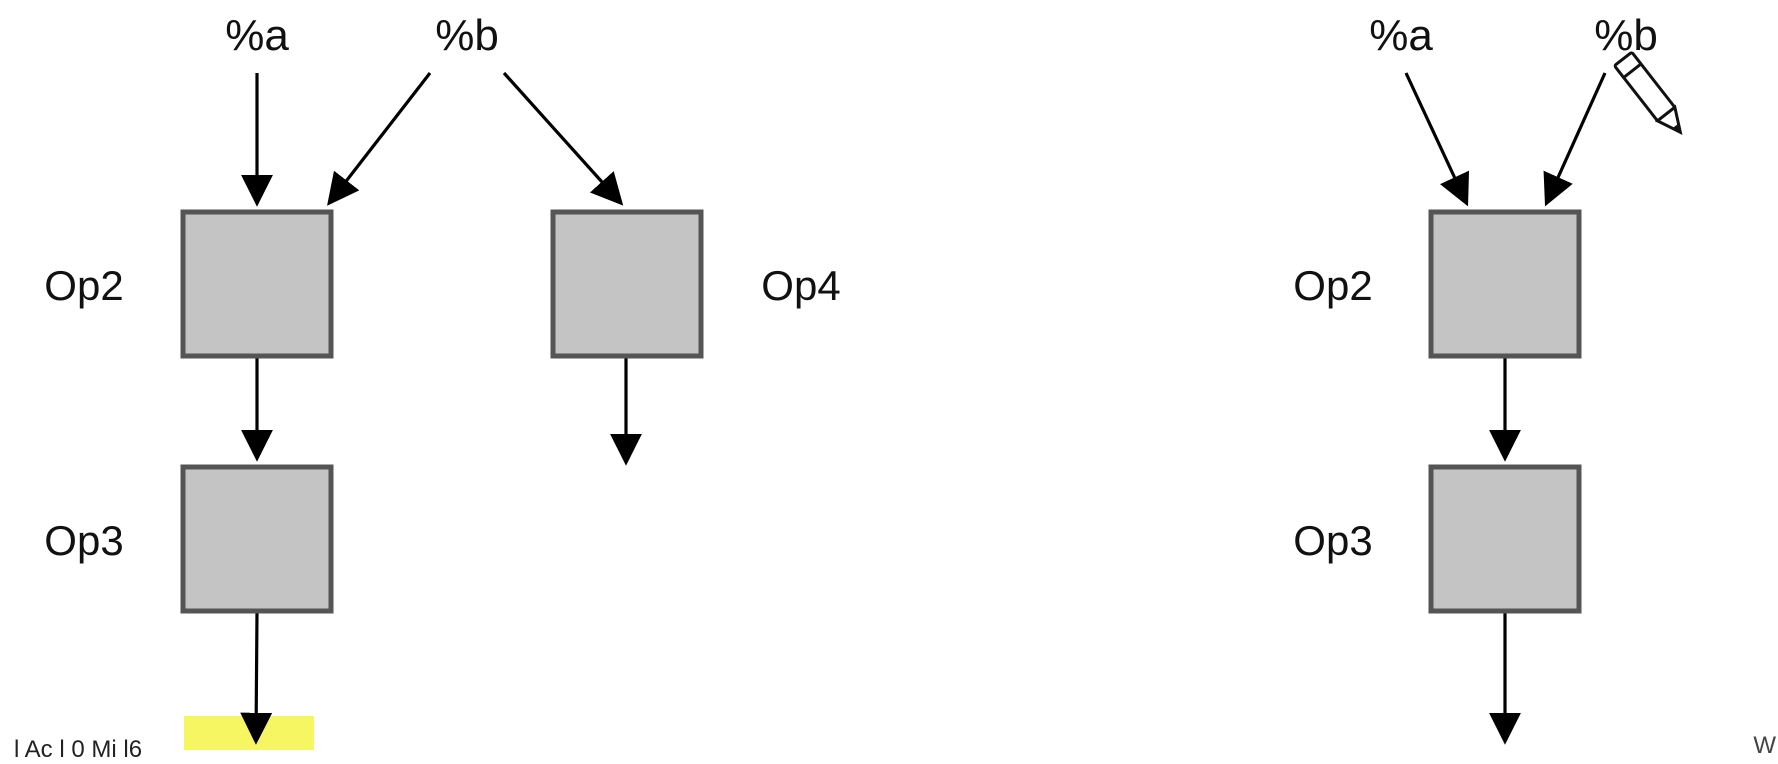 Image resolution: width=1778 pixels, height=764 pixels. What do you see at coordinates (1651, 95) in the screenshot?
I see `pencil-icon` at bounding box center [1651, 95].